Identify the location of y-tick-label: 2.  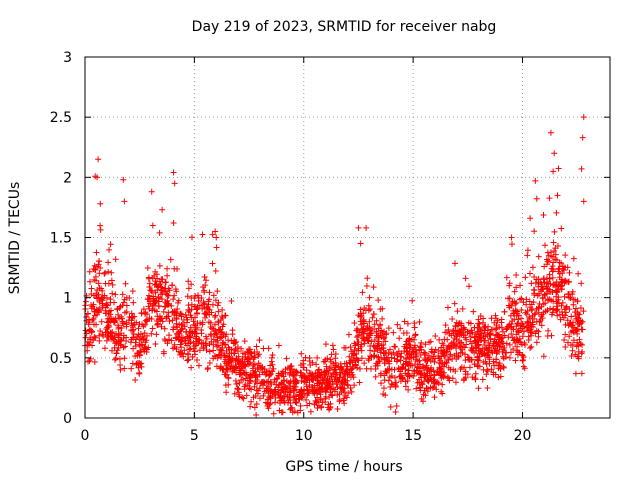
(67, 178).